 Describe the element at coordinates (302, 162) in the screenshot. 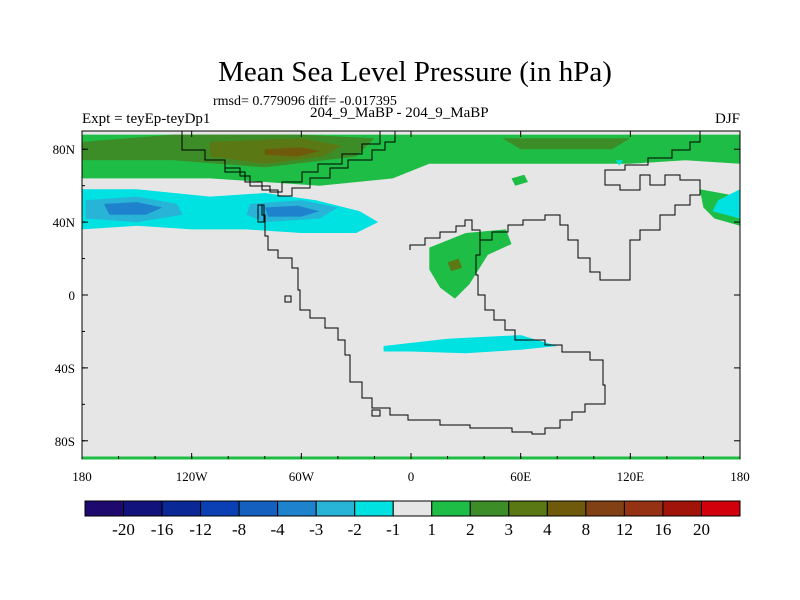

I see `coastline-north` at that location.